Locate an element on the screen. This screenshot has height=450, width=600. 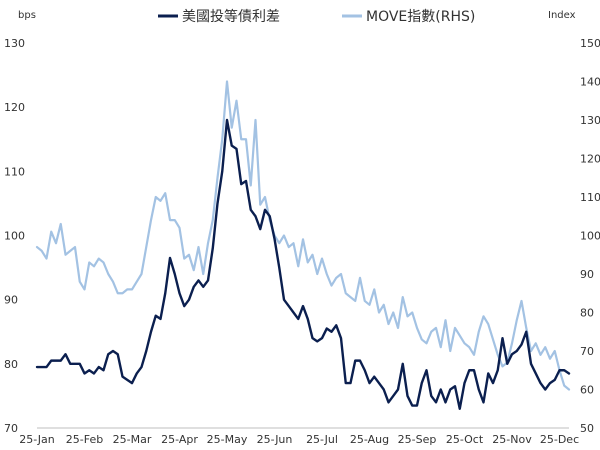
x-tick-label: 25-Dec is located at coordinates (559, 439).